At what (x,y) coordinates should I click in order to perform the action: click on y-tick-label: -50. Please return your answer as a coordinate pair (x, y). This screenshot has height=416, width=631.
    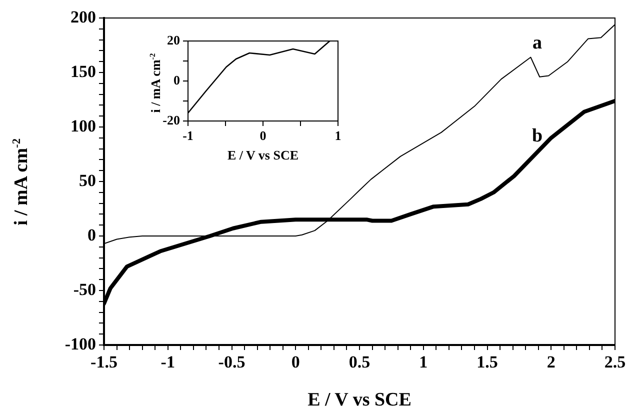
    Looking at the image, I should click on (84, 289).